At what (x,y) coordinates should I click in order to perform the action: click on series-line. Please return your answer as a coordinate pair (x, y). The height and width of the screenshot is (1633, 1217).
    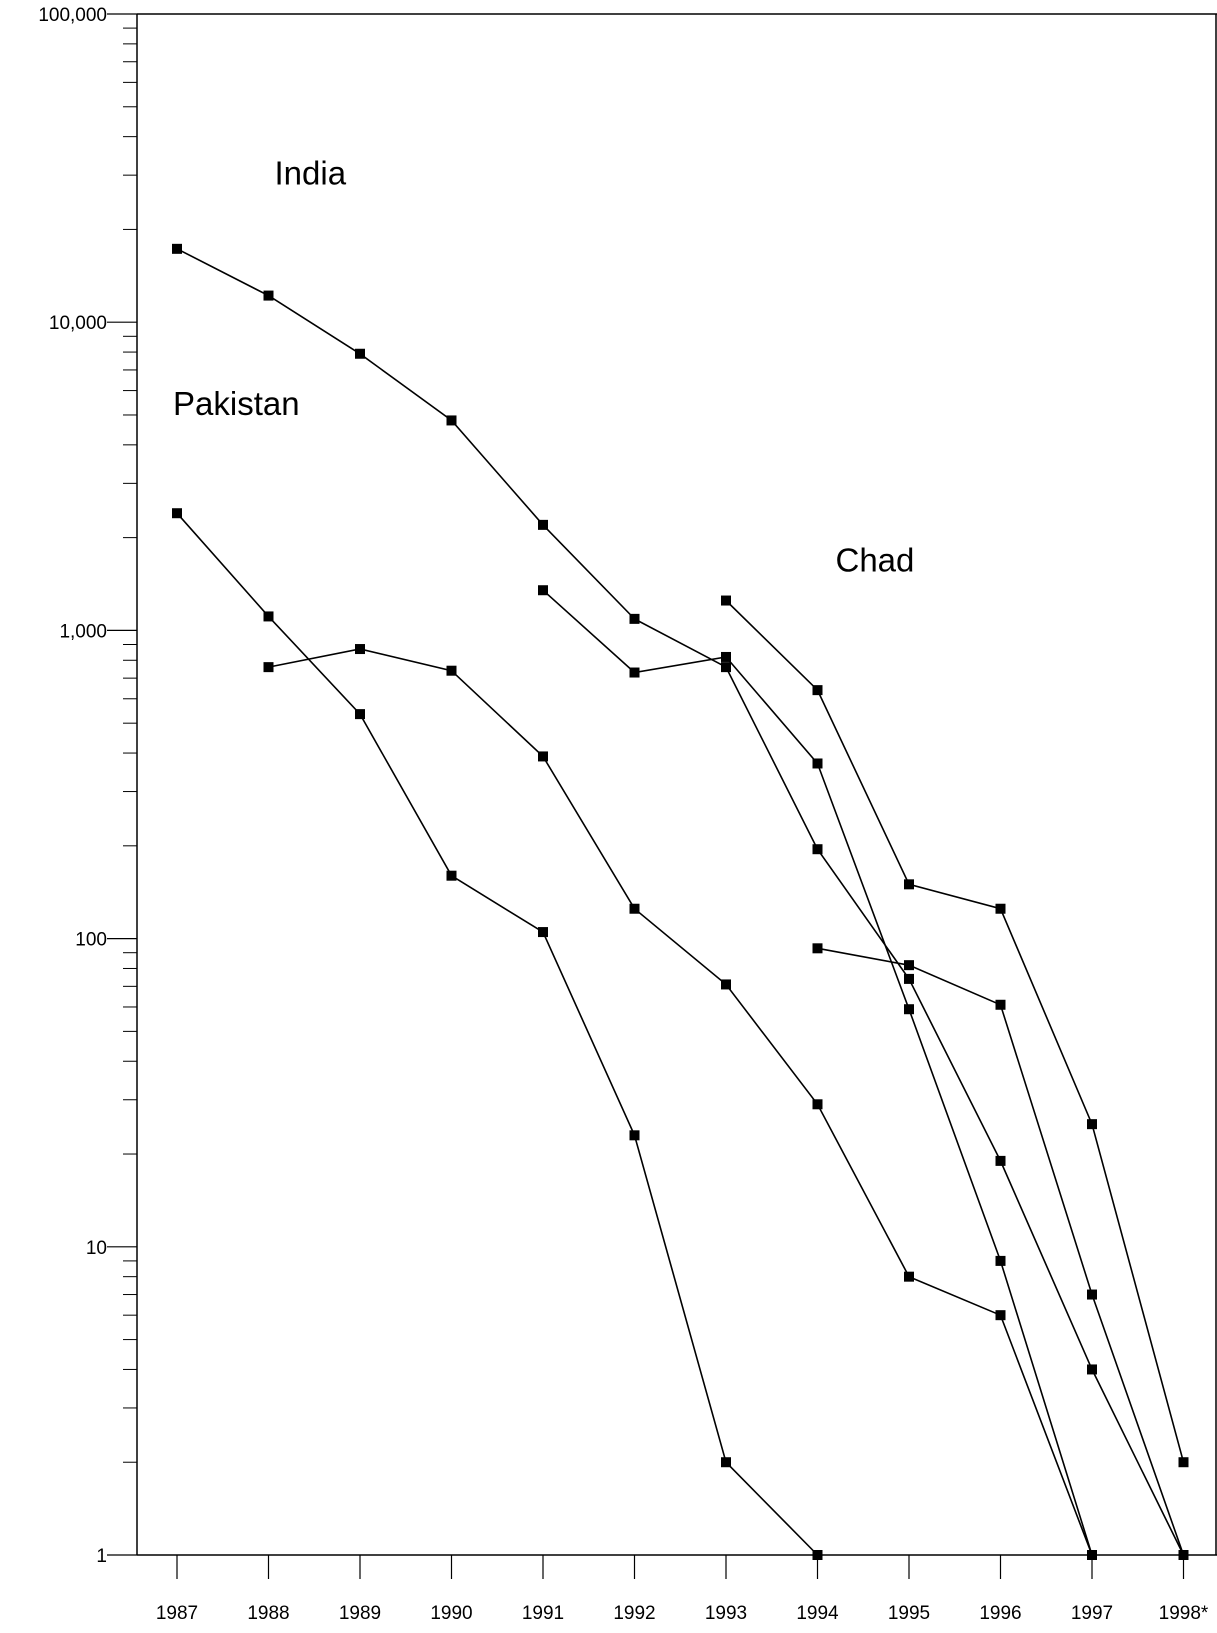
    Looking at the image, I should click on (1001, 1251).